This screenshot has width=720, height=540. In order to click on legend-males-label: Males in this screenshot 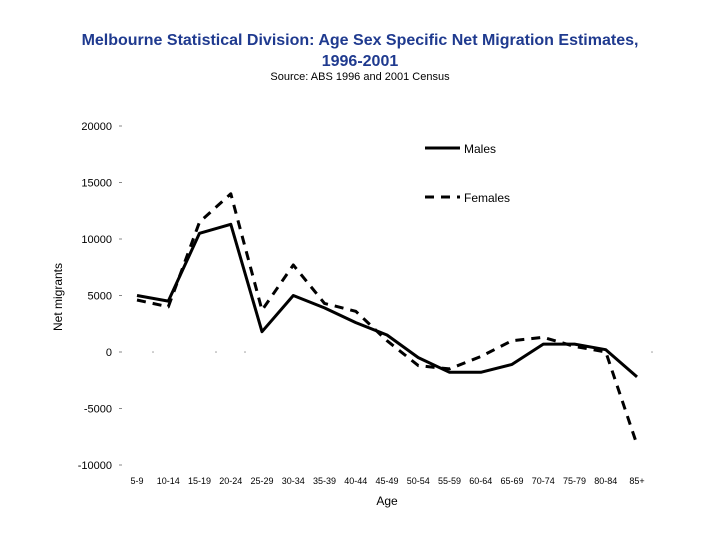, I will do `click(480, 149)`.